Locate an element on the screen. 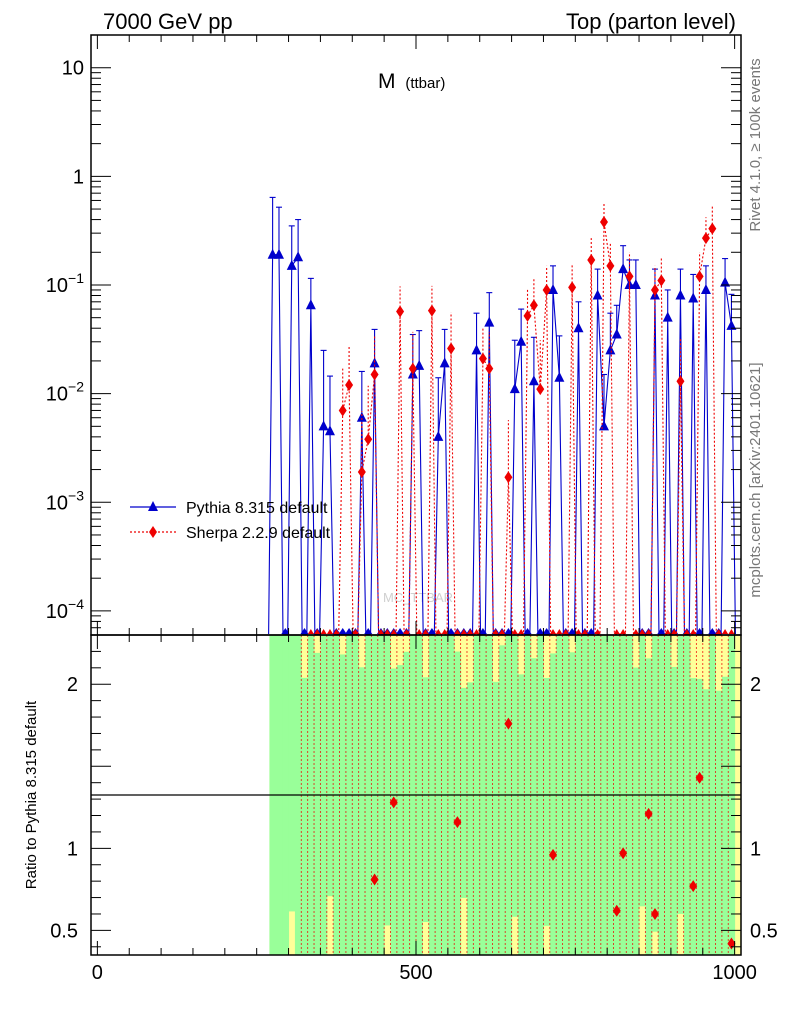 This screenshot has height=1024, width=786. y-tick-label: 10⁻² is located at coordinates (65, 392).